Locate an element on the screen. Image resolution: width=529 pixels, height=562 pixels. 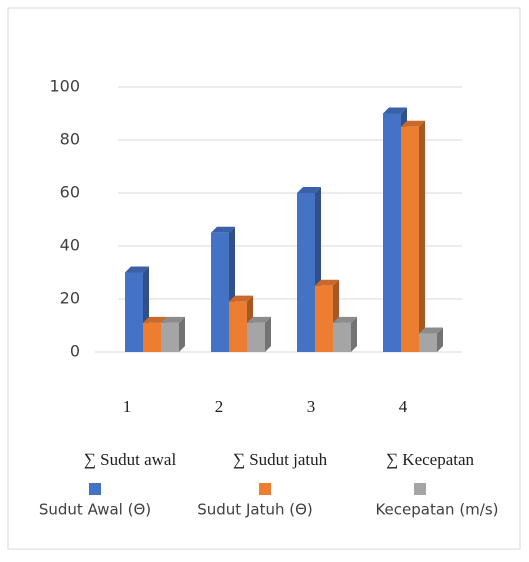
x-tick-label: 4 is located at coordinates (403, 406).